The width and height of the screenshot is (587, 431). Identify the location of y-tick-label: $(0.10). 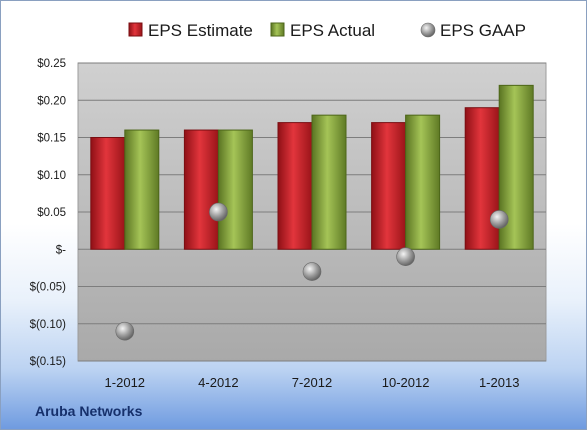
(48, 325).